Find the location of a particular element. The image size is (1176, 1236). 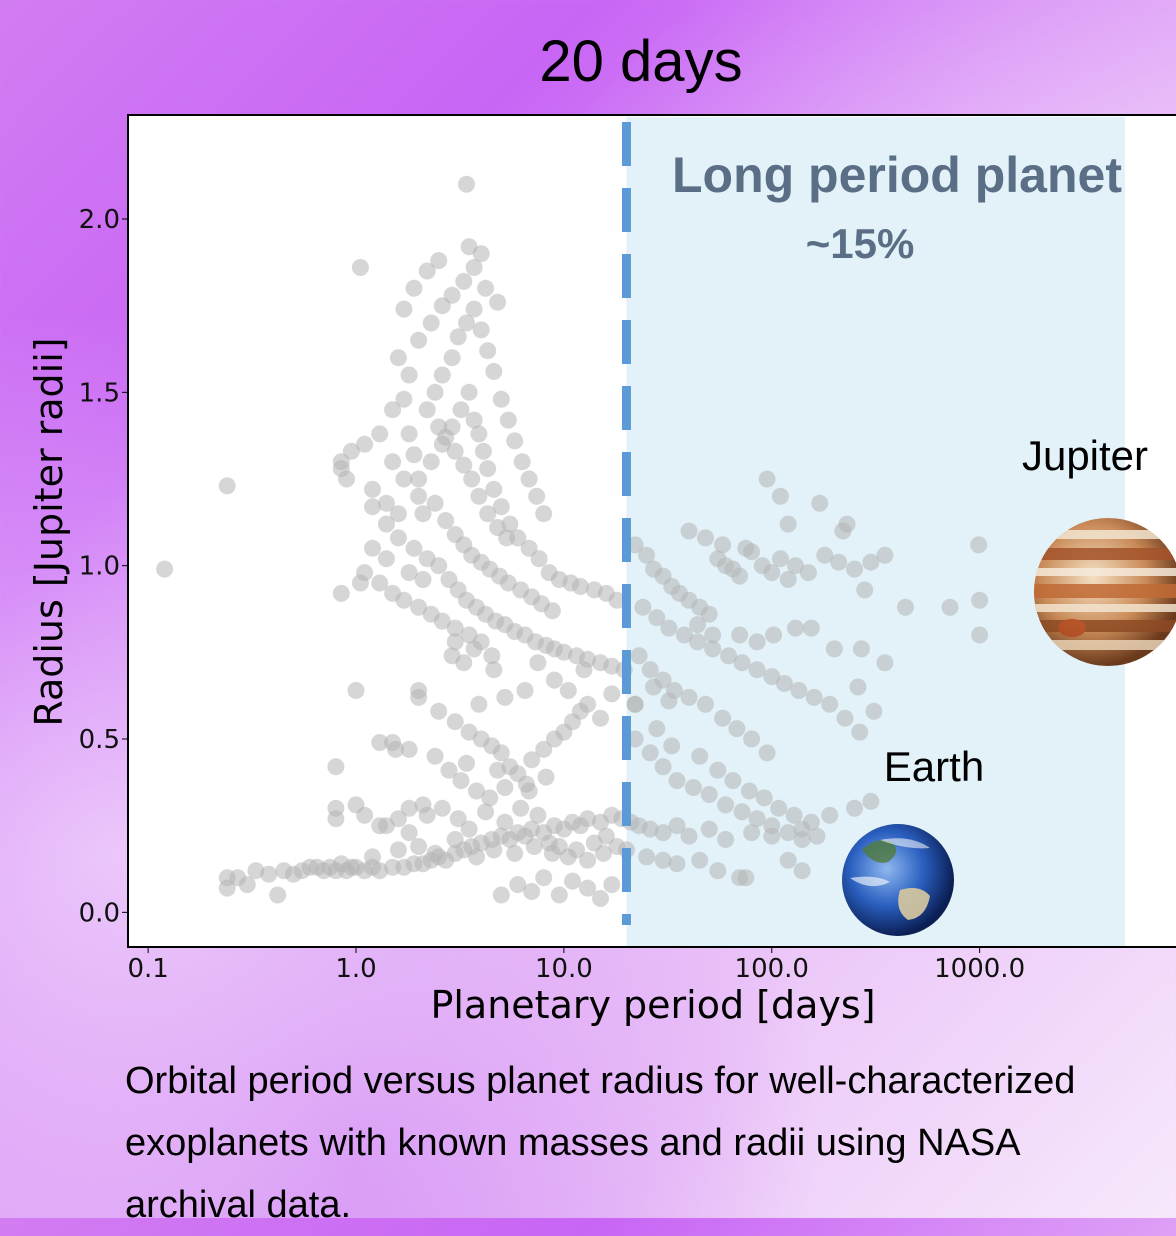

jupiter-image is located at coordinates (1105, 592).